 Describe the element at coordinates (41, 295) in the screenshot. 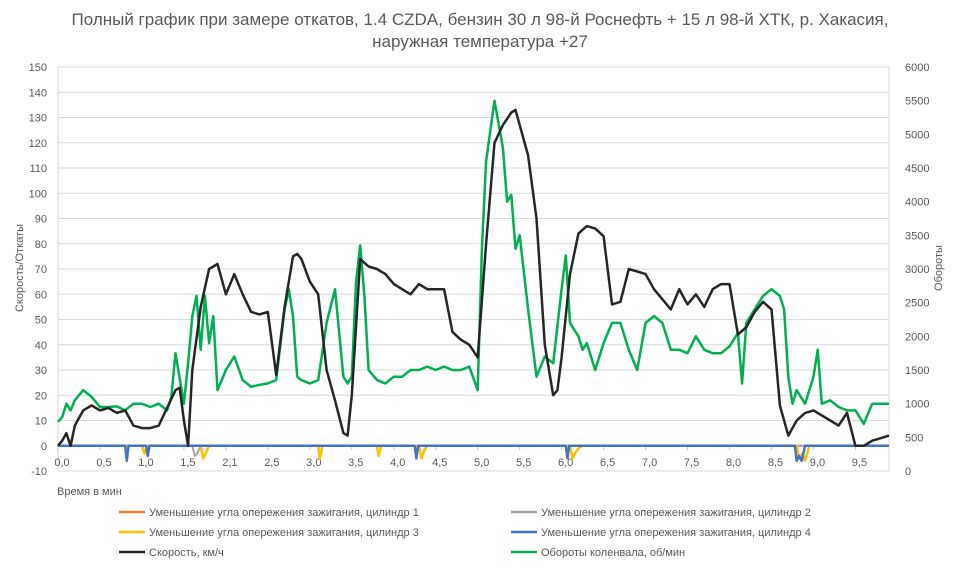

I see `left-tick-label: 60` at that location.